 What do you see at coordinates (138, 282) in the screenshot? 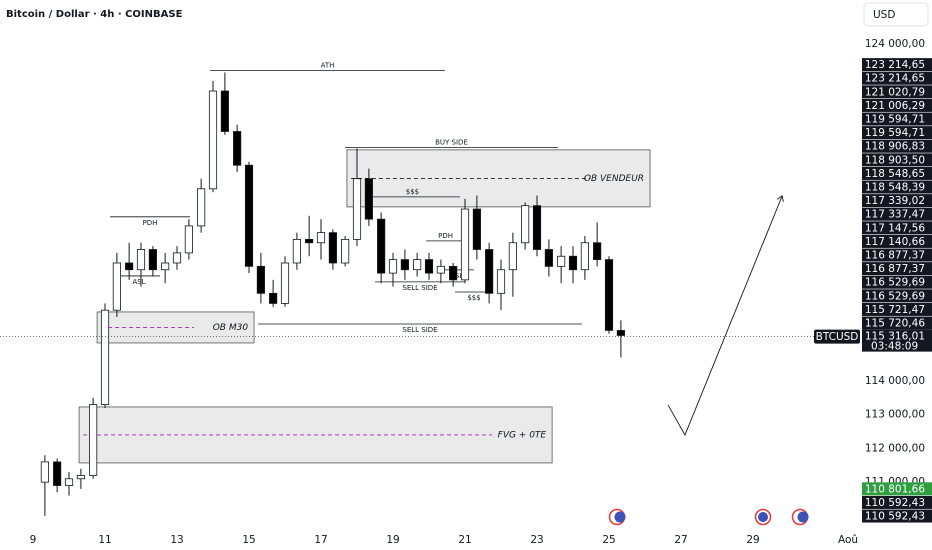
I see `level-label: ASL` at bounding box center [138, 282].